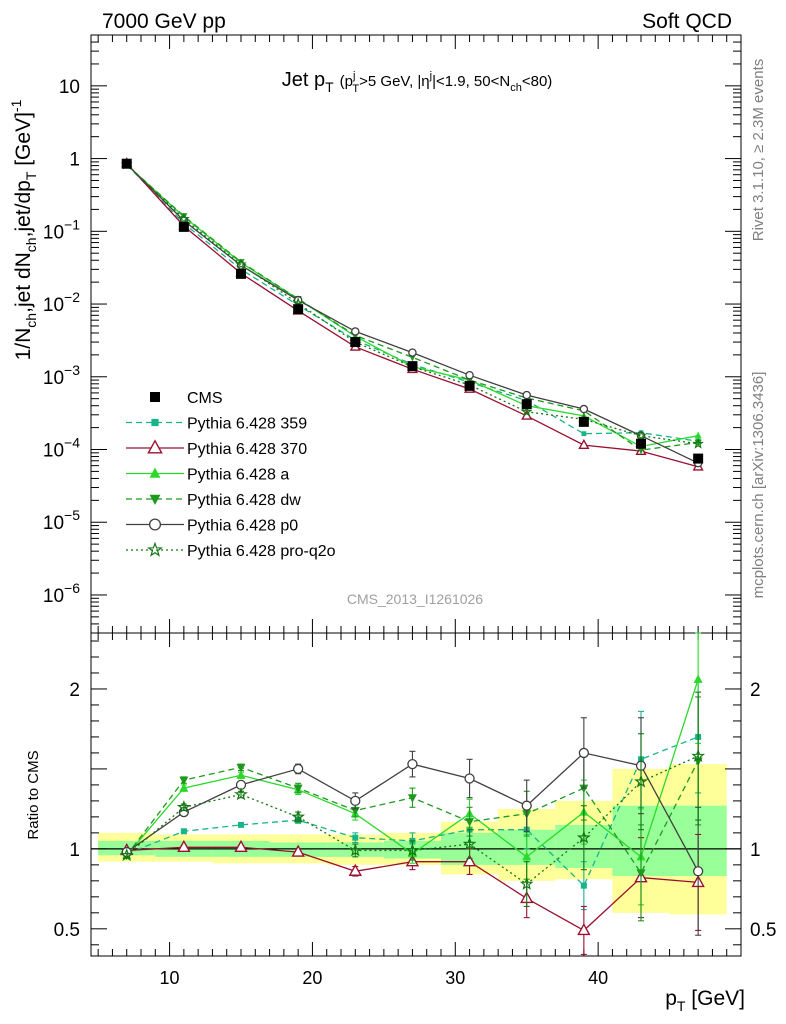 The height and width of the screenshot is (1024, 786). I want to click on x-tick-label: 40, so click(598, 978).